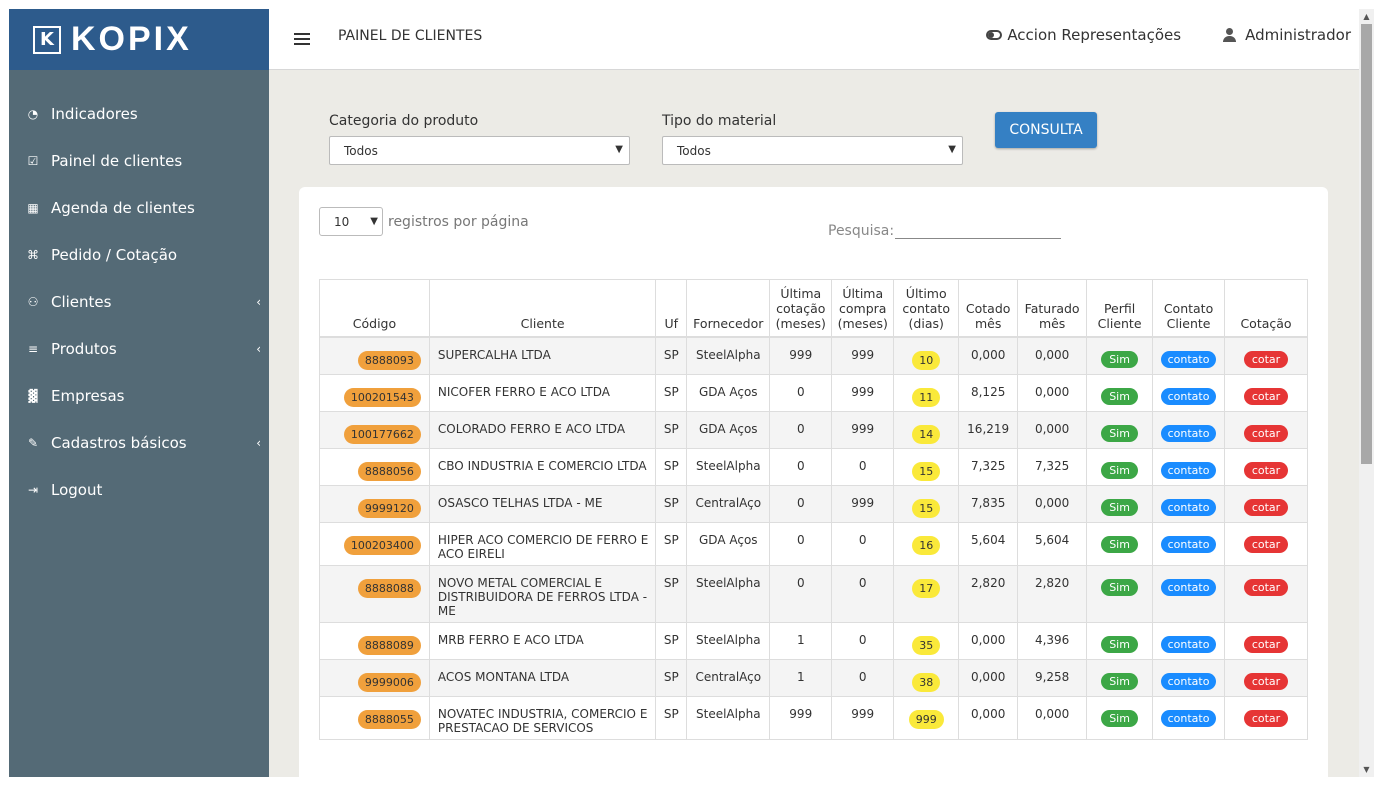  What do you see at coordinates (1366, 244) in the screenshot?
I see `scroll-thumb` at bounding box center [1366, 244].